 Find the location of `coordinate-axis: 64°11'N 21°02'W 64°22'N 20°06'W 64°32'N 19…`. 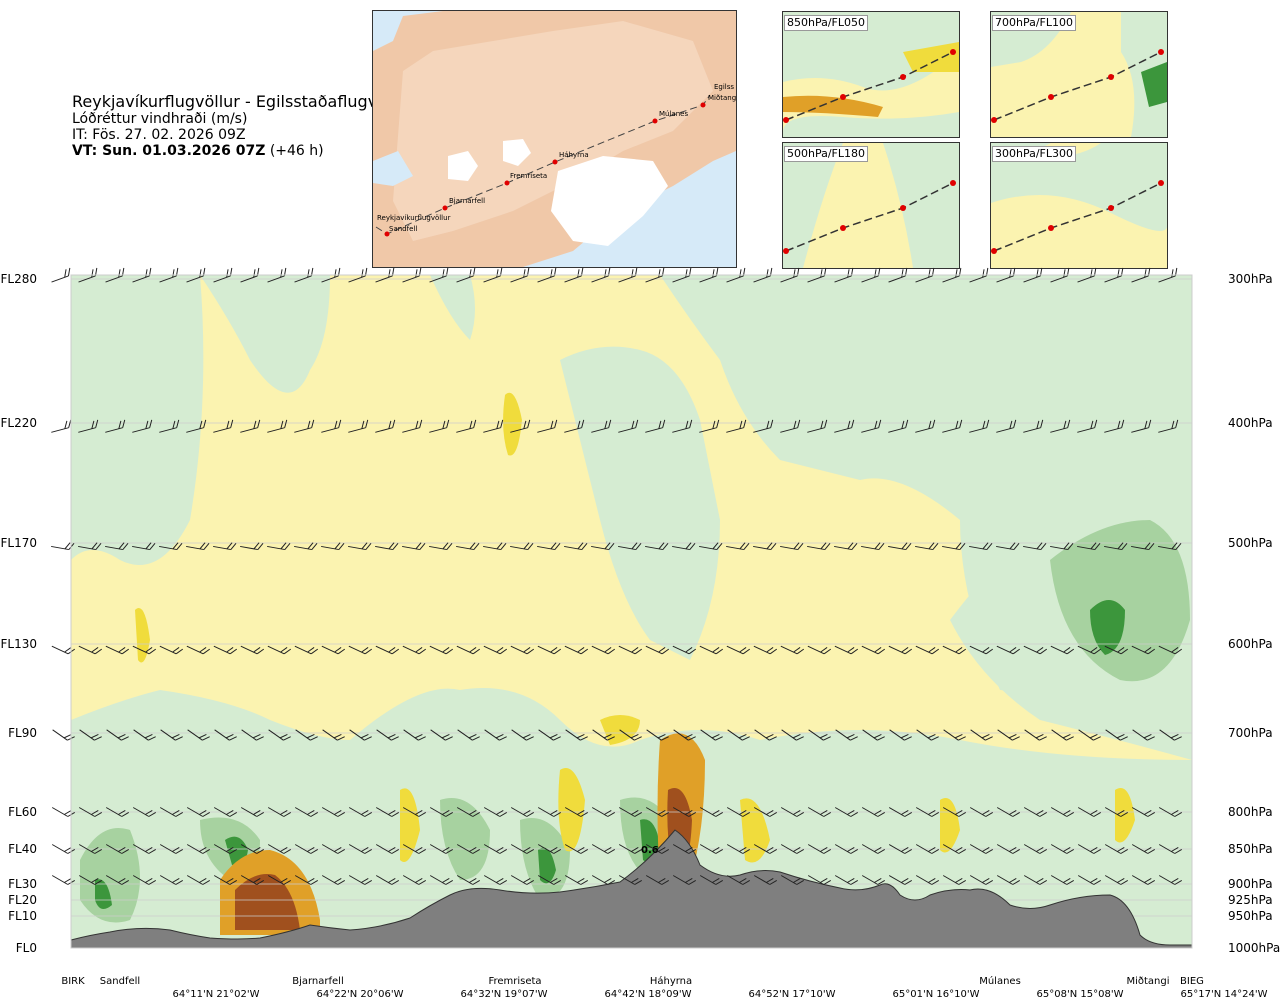

coordinate-axis: 64°11'N 21°02'W 64°22'N 20°06'W 64°32'N 19… is located at coordinates (720, 994).